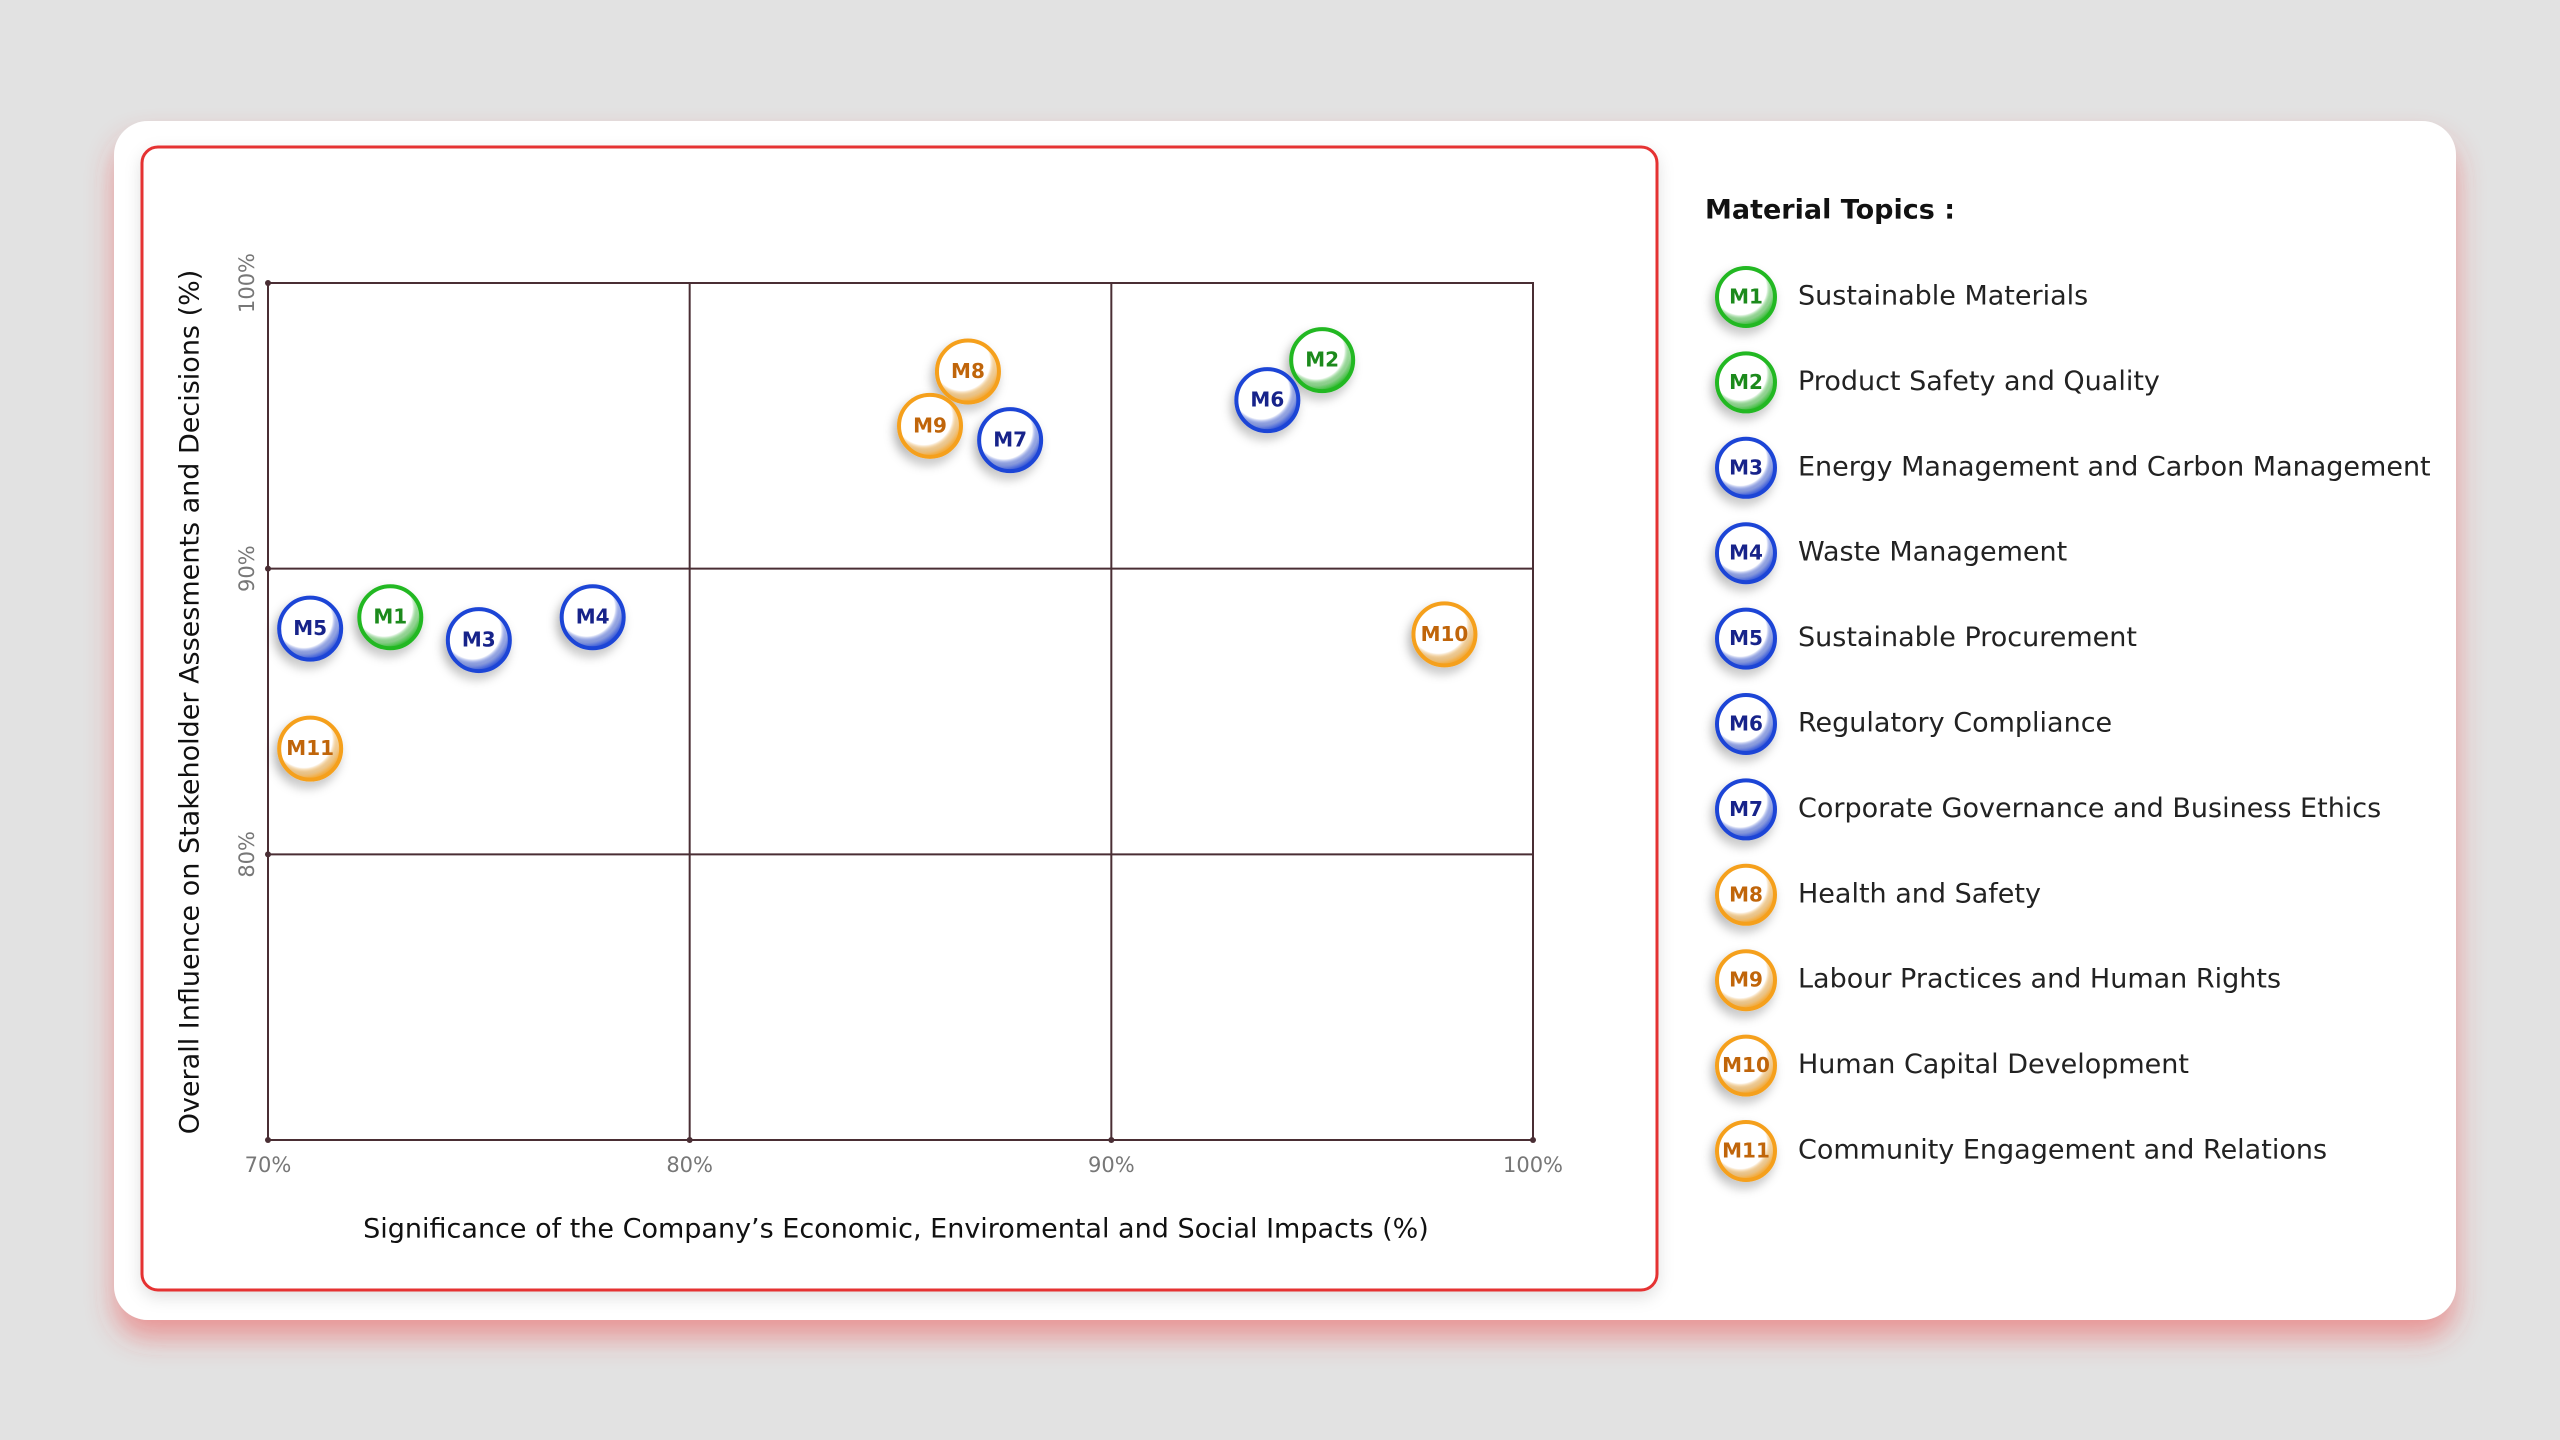 This screenshot has height=1440, width=2560. What do you see at coordinates (1111, 1165) in the screenshot?
I see `x-tick-label: 90%` at bounding box center [1111, 1165].